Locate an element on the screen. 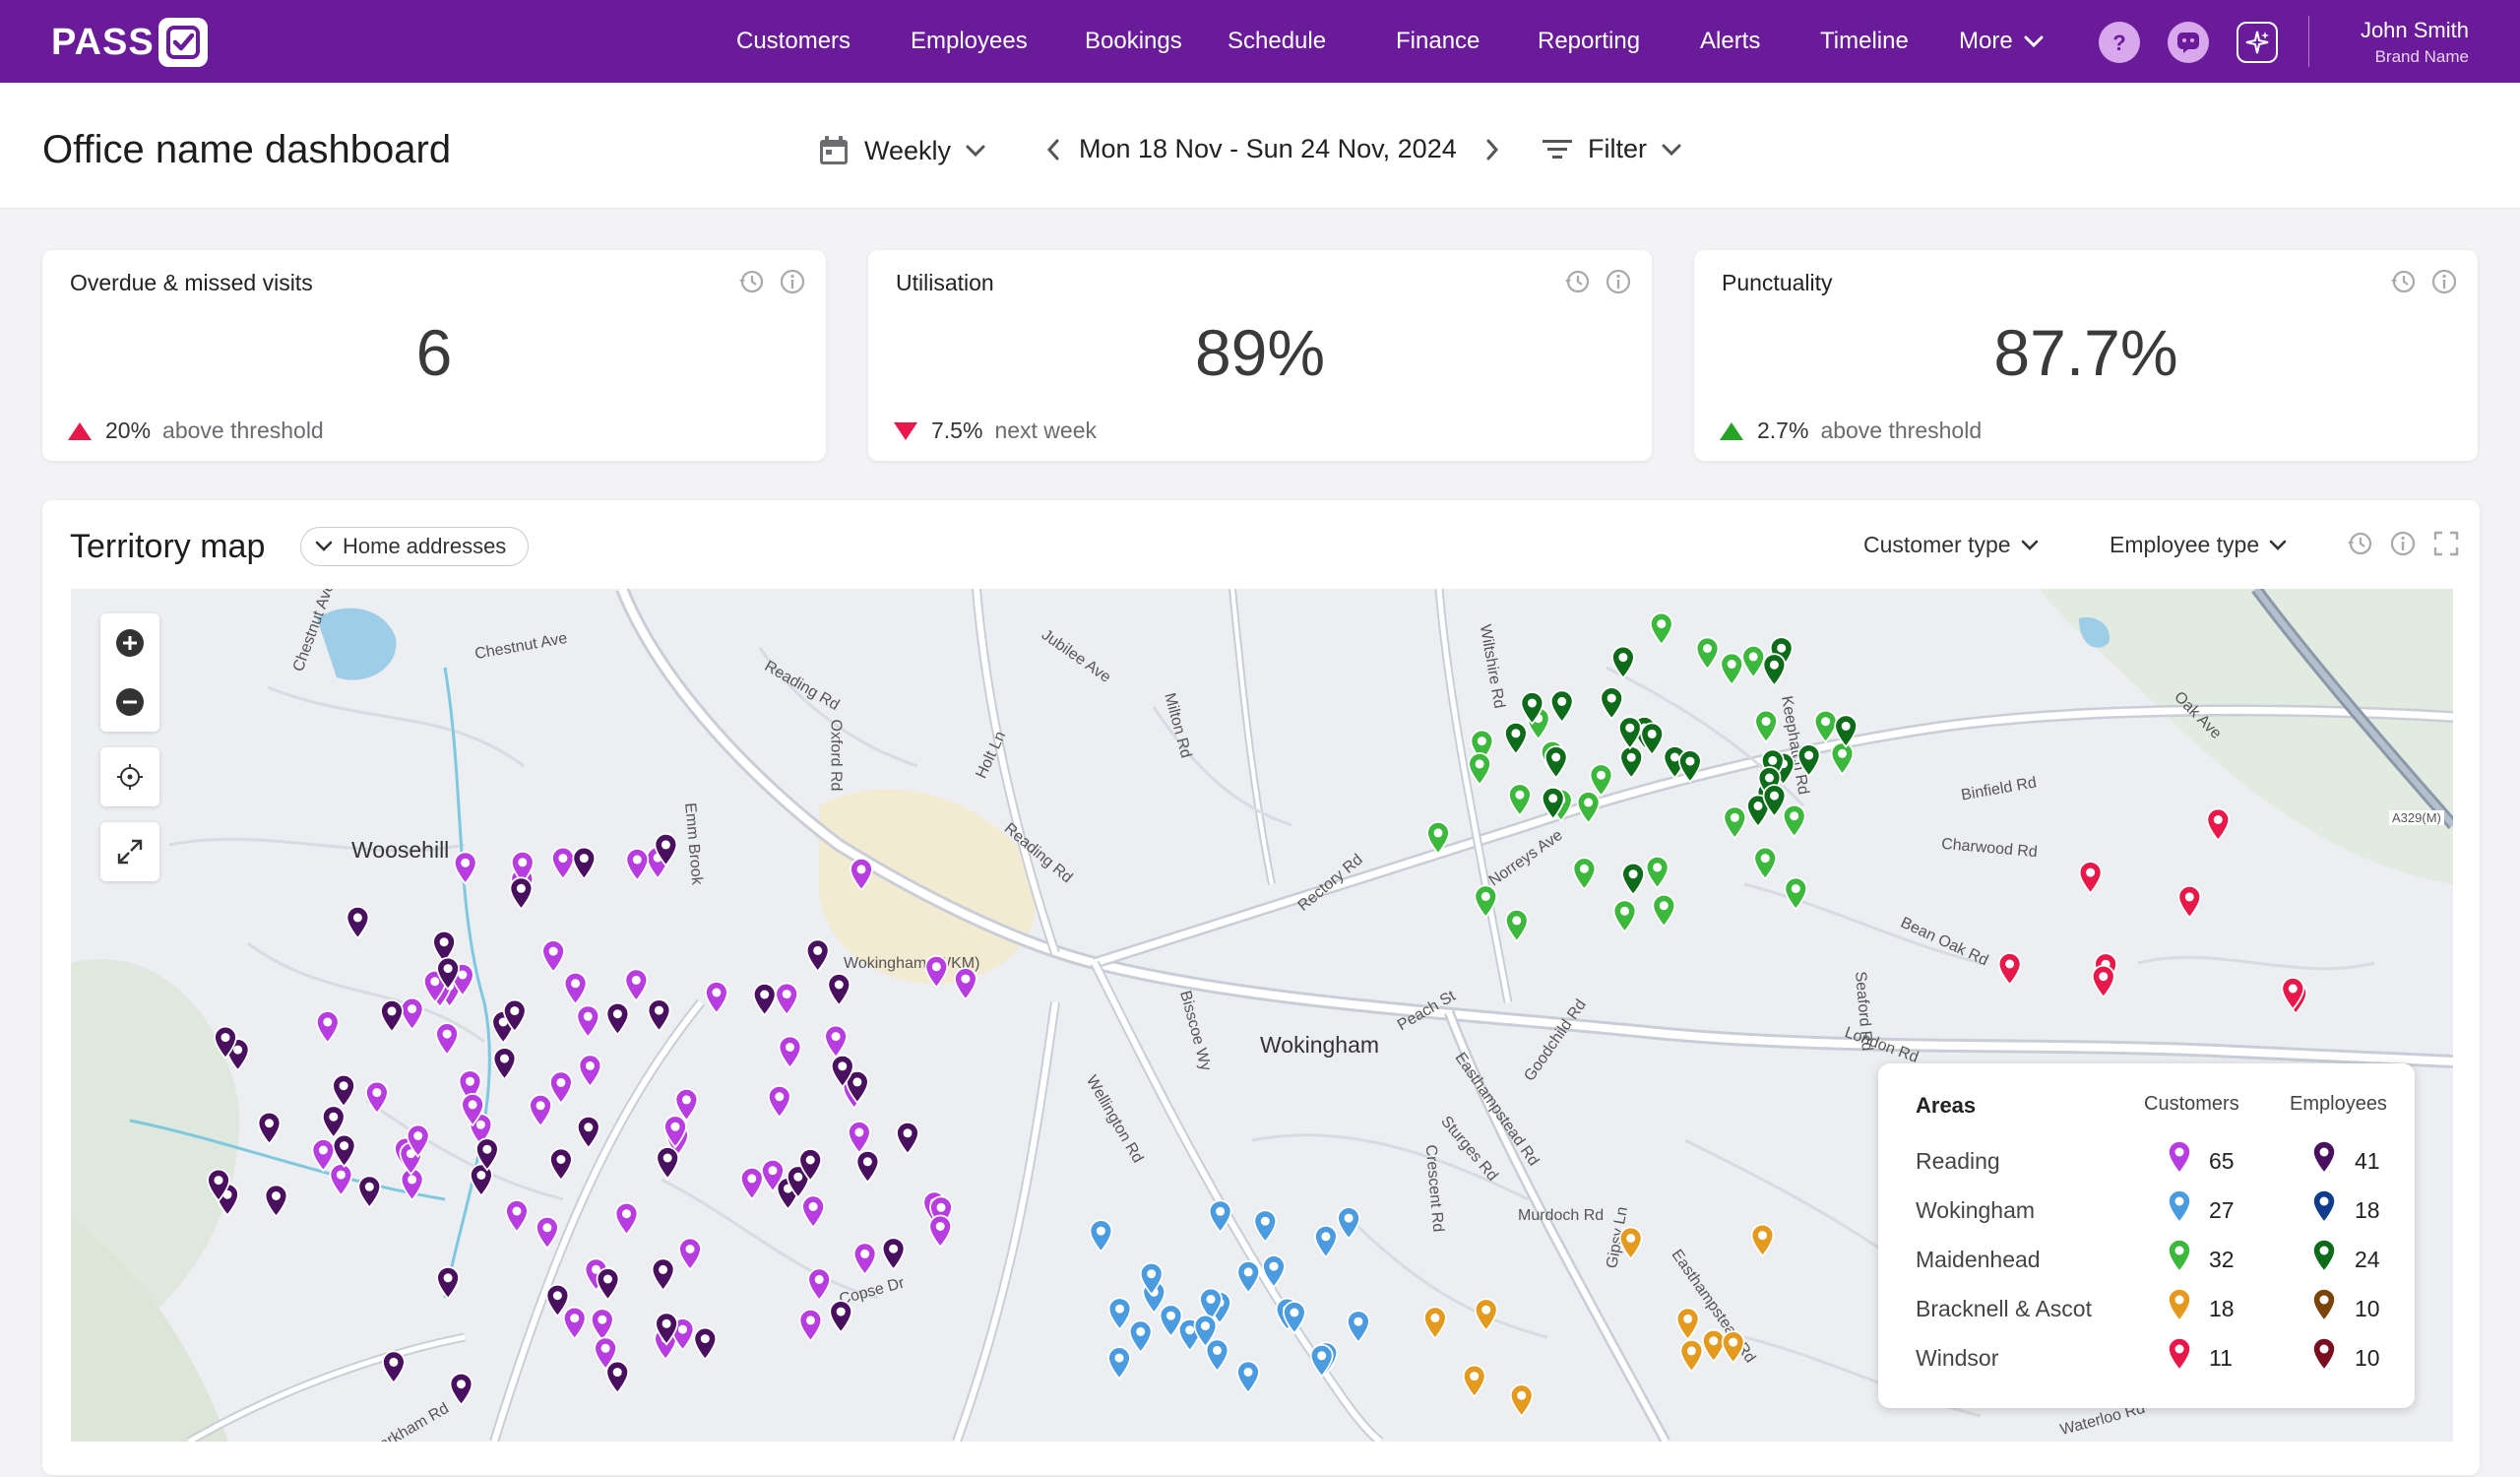  date-range-label: Mon 18 Nov - Sun 24 Nov, 2024 is located at coordinates (1268, 148).